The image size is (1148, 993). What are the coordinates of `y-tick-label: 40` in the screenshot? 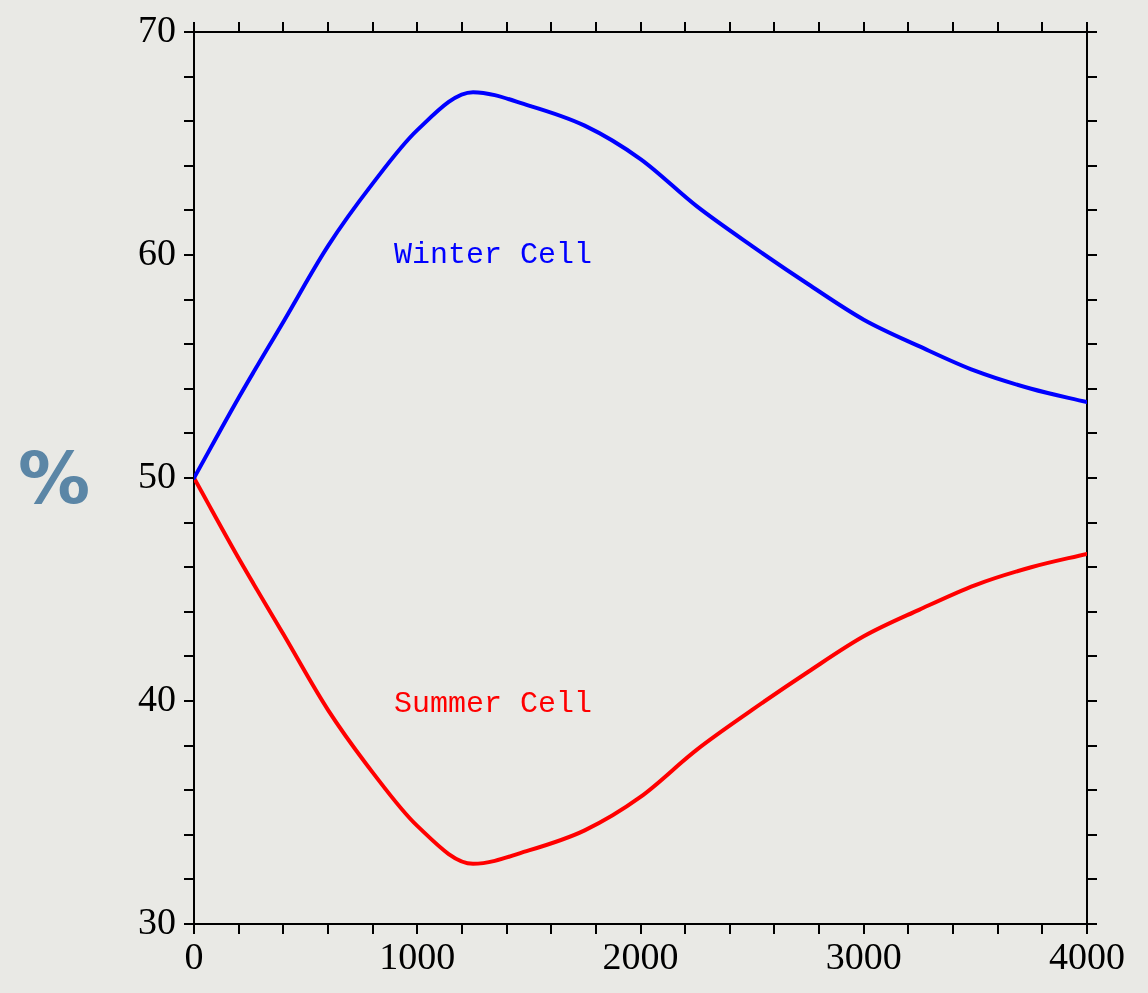 It's located at (157, 697).